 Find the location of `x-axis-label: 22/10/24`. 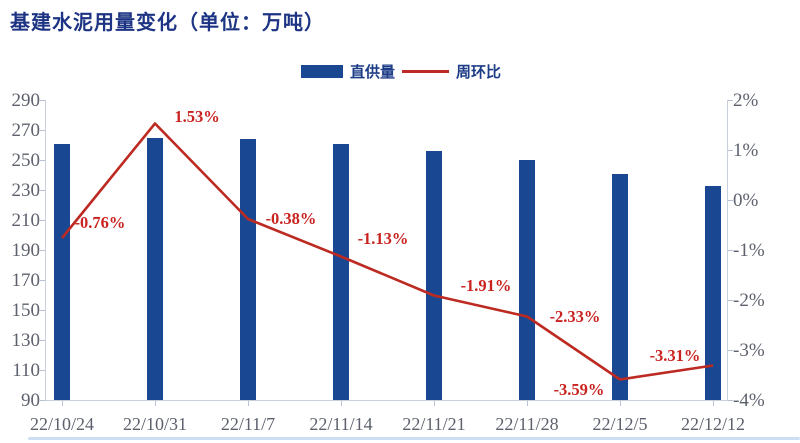

x-axis-label: 22/10/24 is located at coordinates (61, 424).